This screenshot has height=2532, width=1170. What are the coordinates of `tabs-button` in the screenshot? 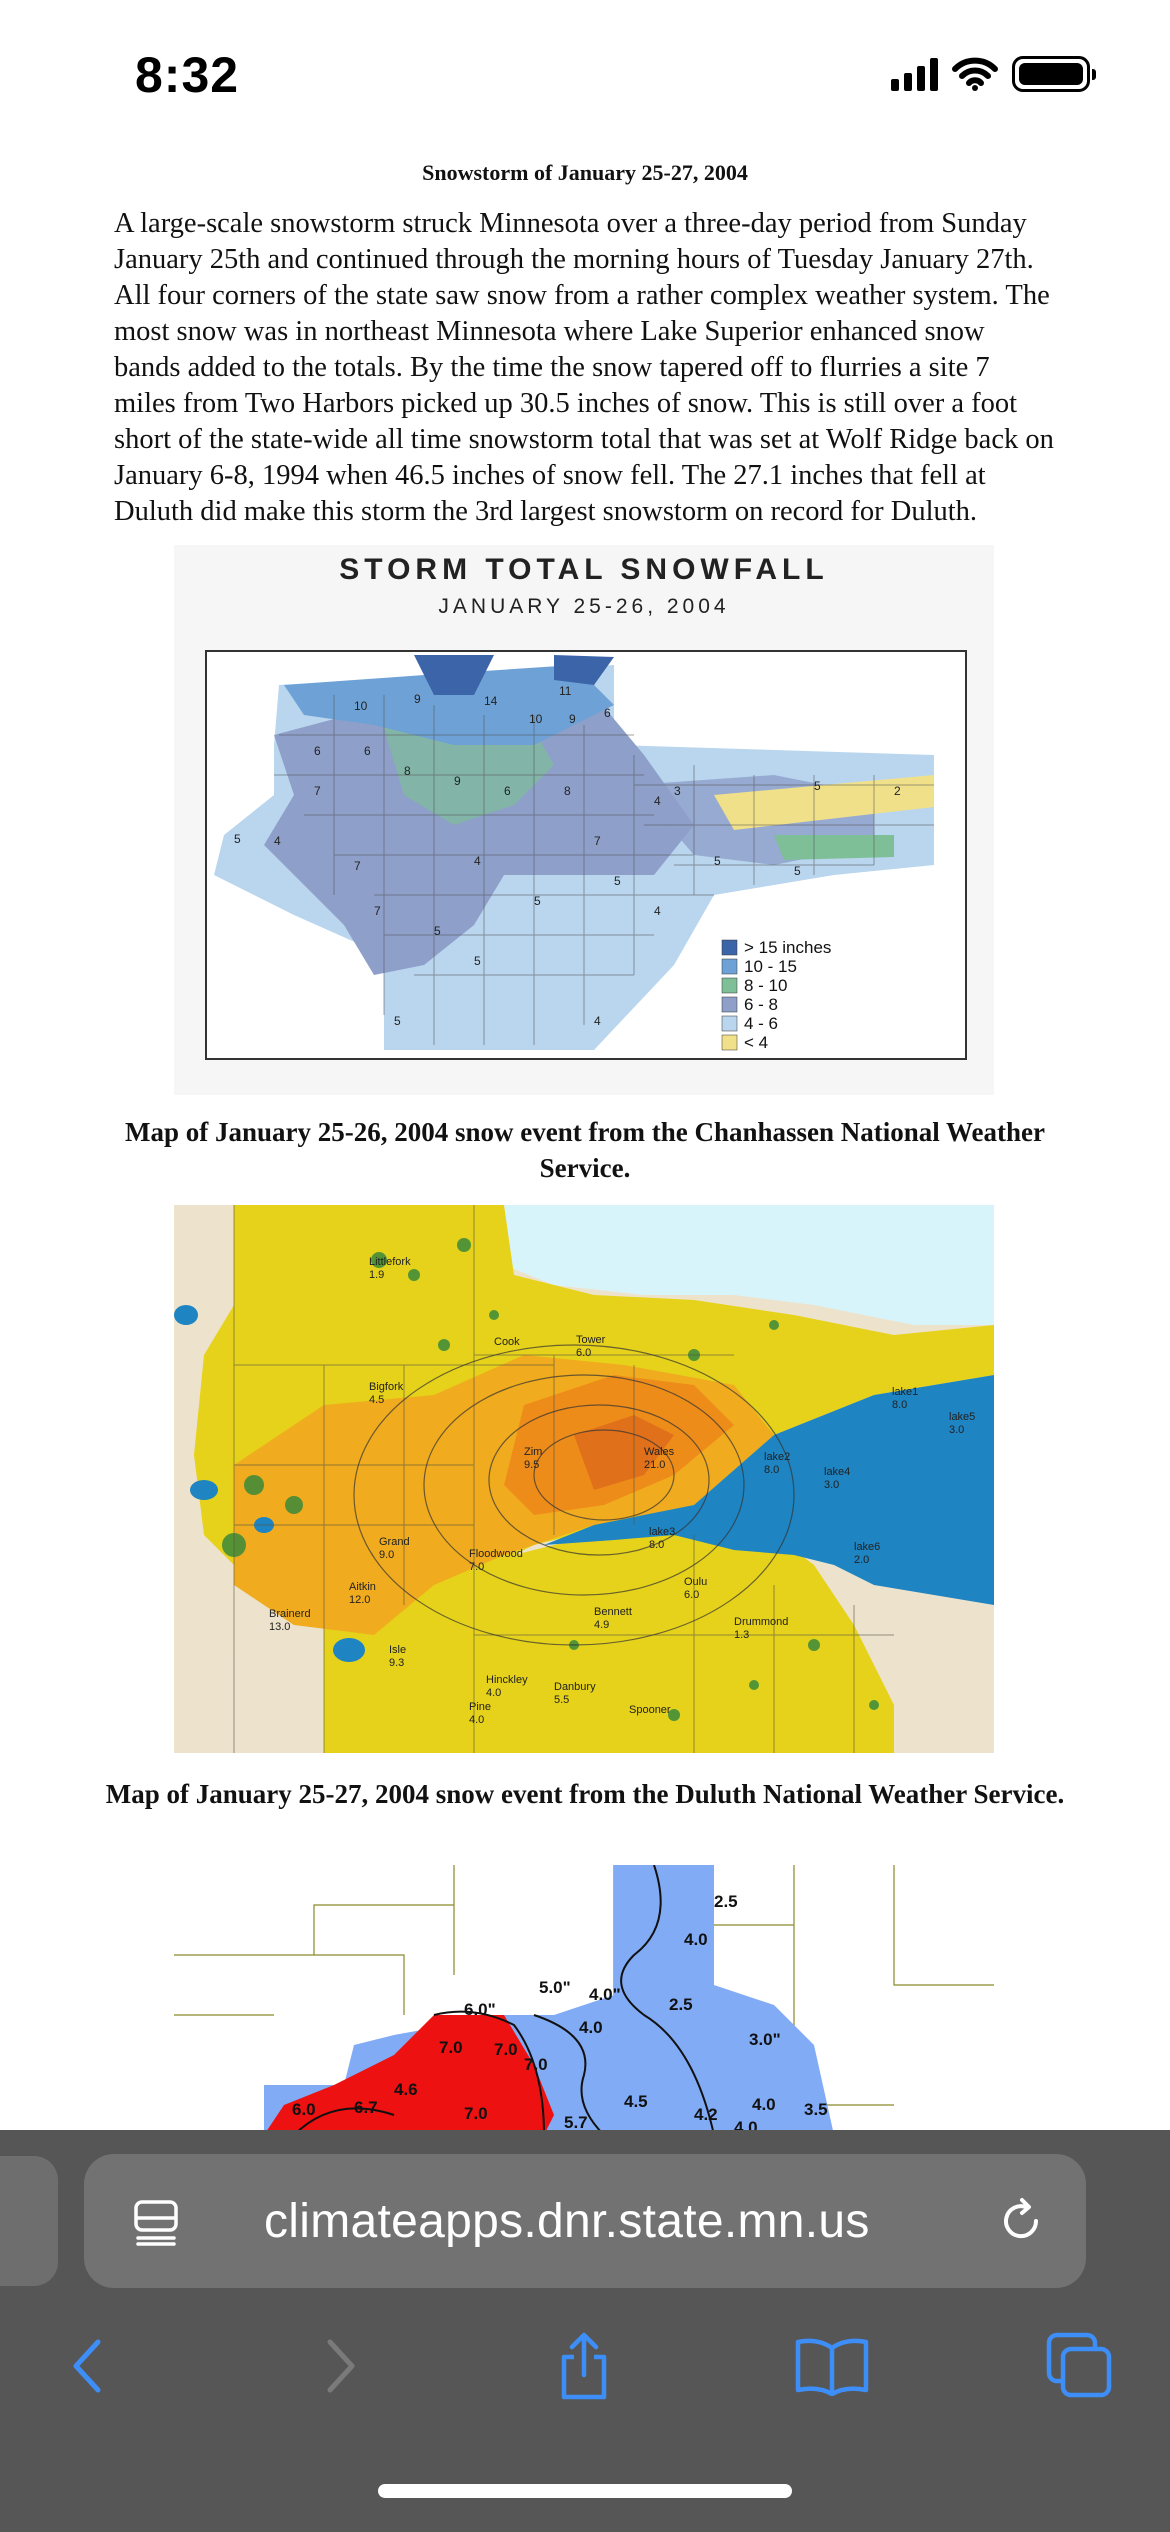 It's located at (1080, 2366).